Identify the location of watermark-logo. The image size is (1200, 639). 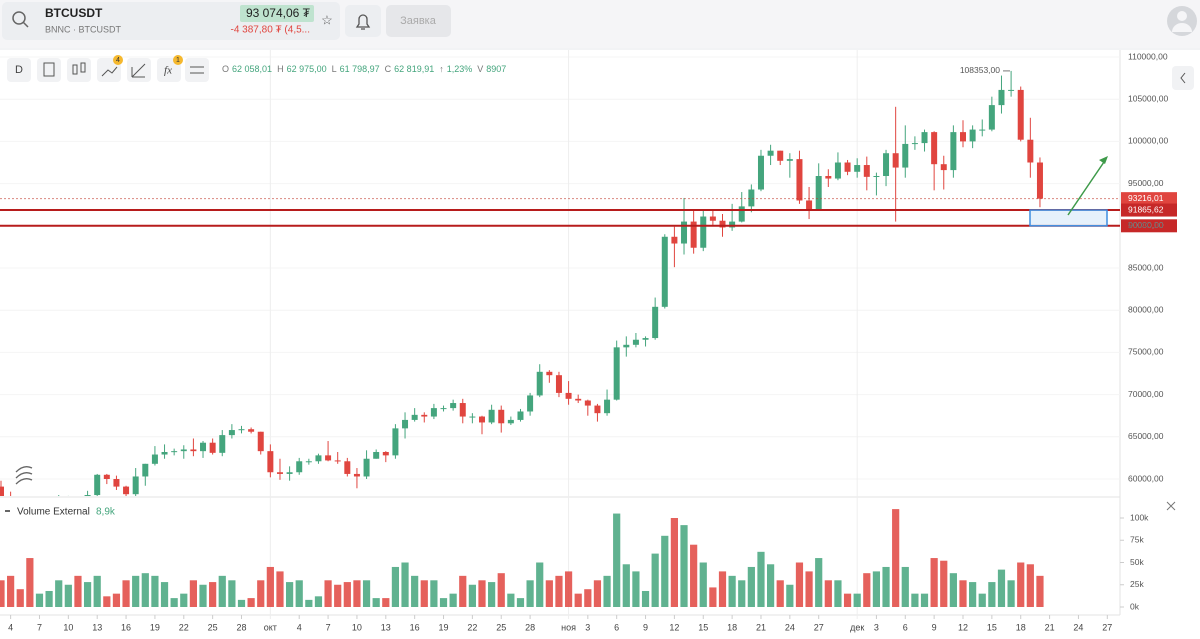
(24, 475).